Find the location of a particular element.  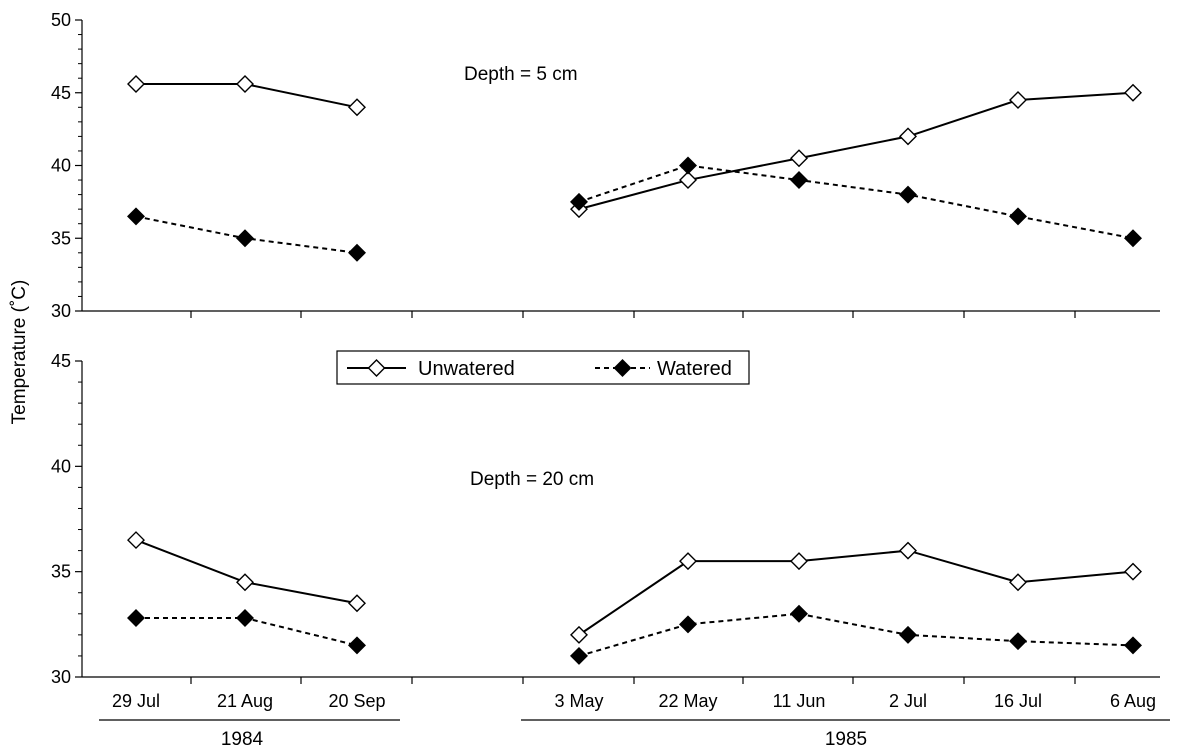

year-label: 1985 is located at coordinates (846, 739).